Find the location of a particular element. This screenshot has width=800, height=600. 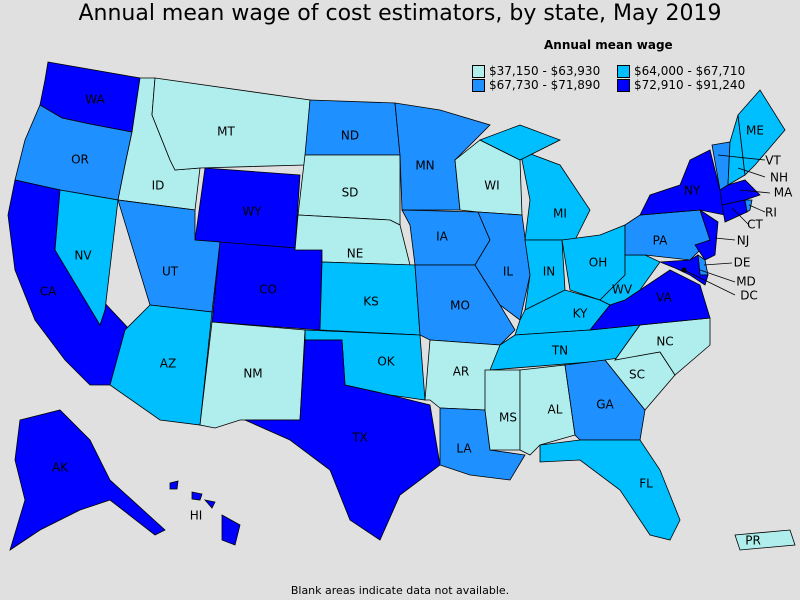

state-label-wv: WV is located at coordinates (622, 290).